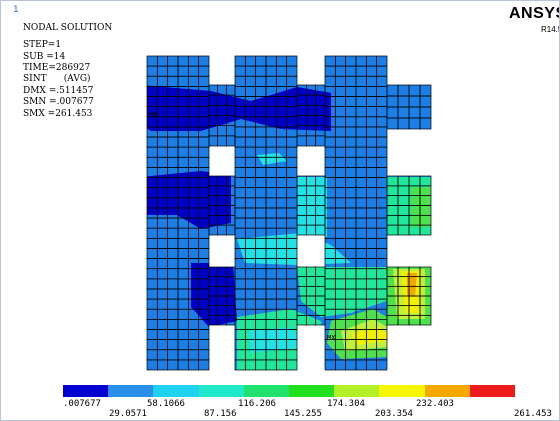  Describe the element at coordinates (58, 91) in the screenshot. I see `info-dmx: DMX =.511457` at that location.